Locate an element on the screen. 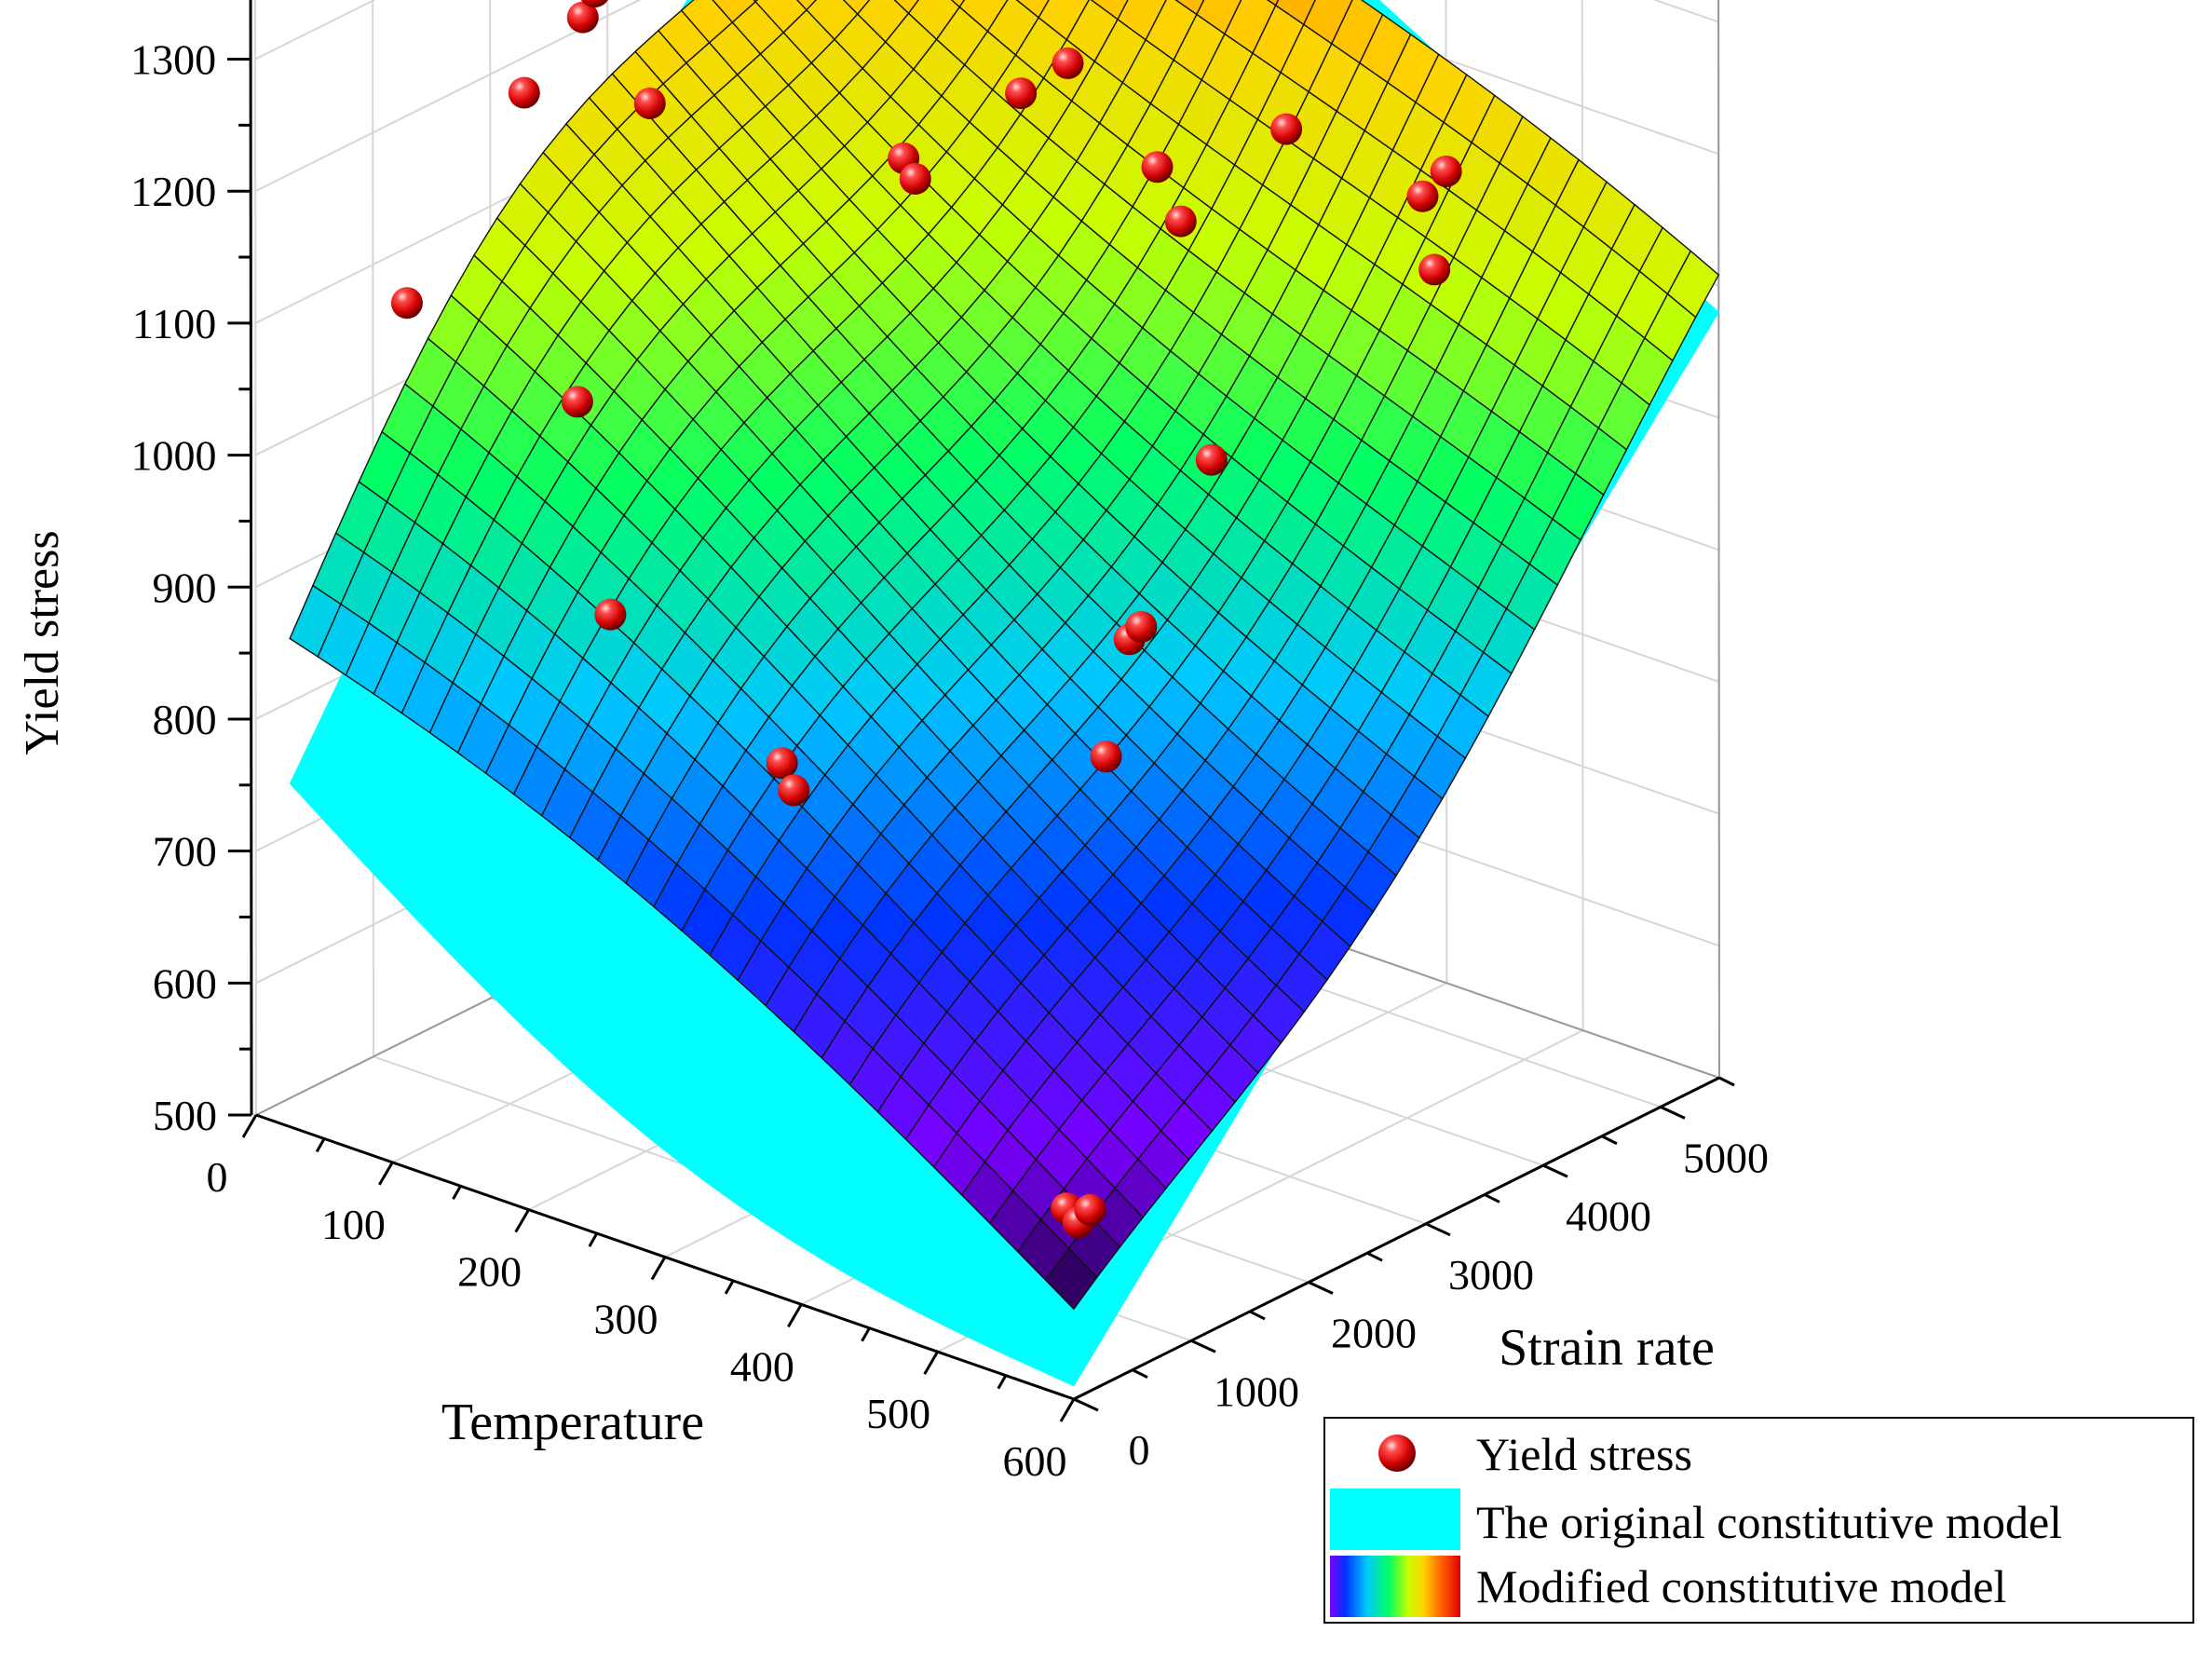  y-tick-label: 5000 is located at coordinates (1726, 1158).